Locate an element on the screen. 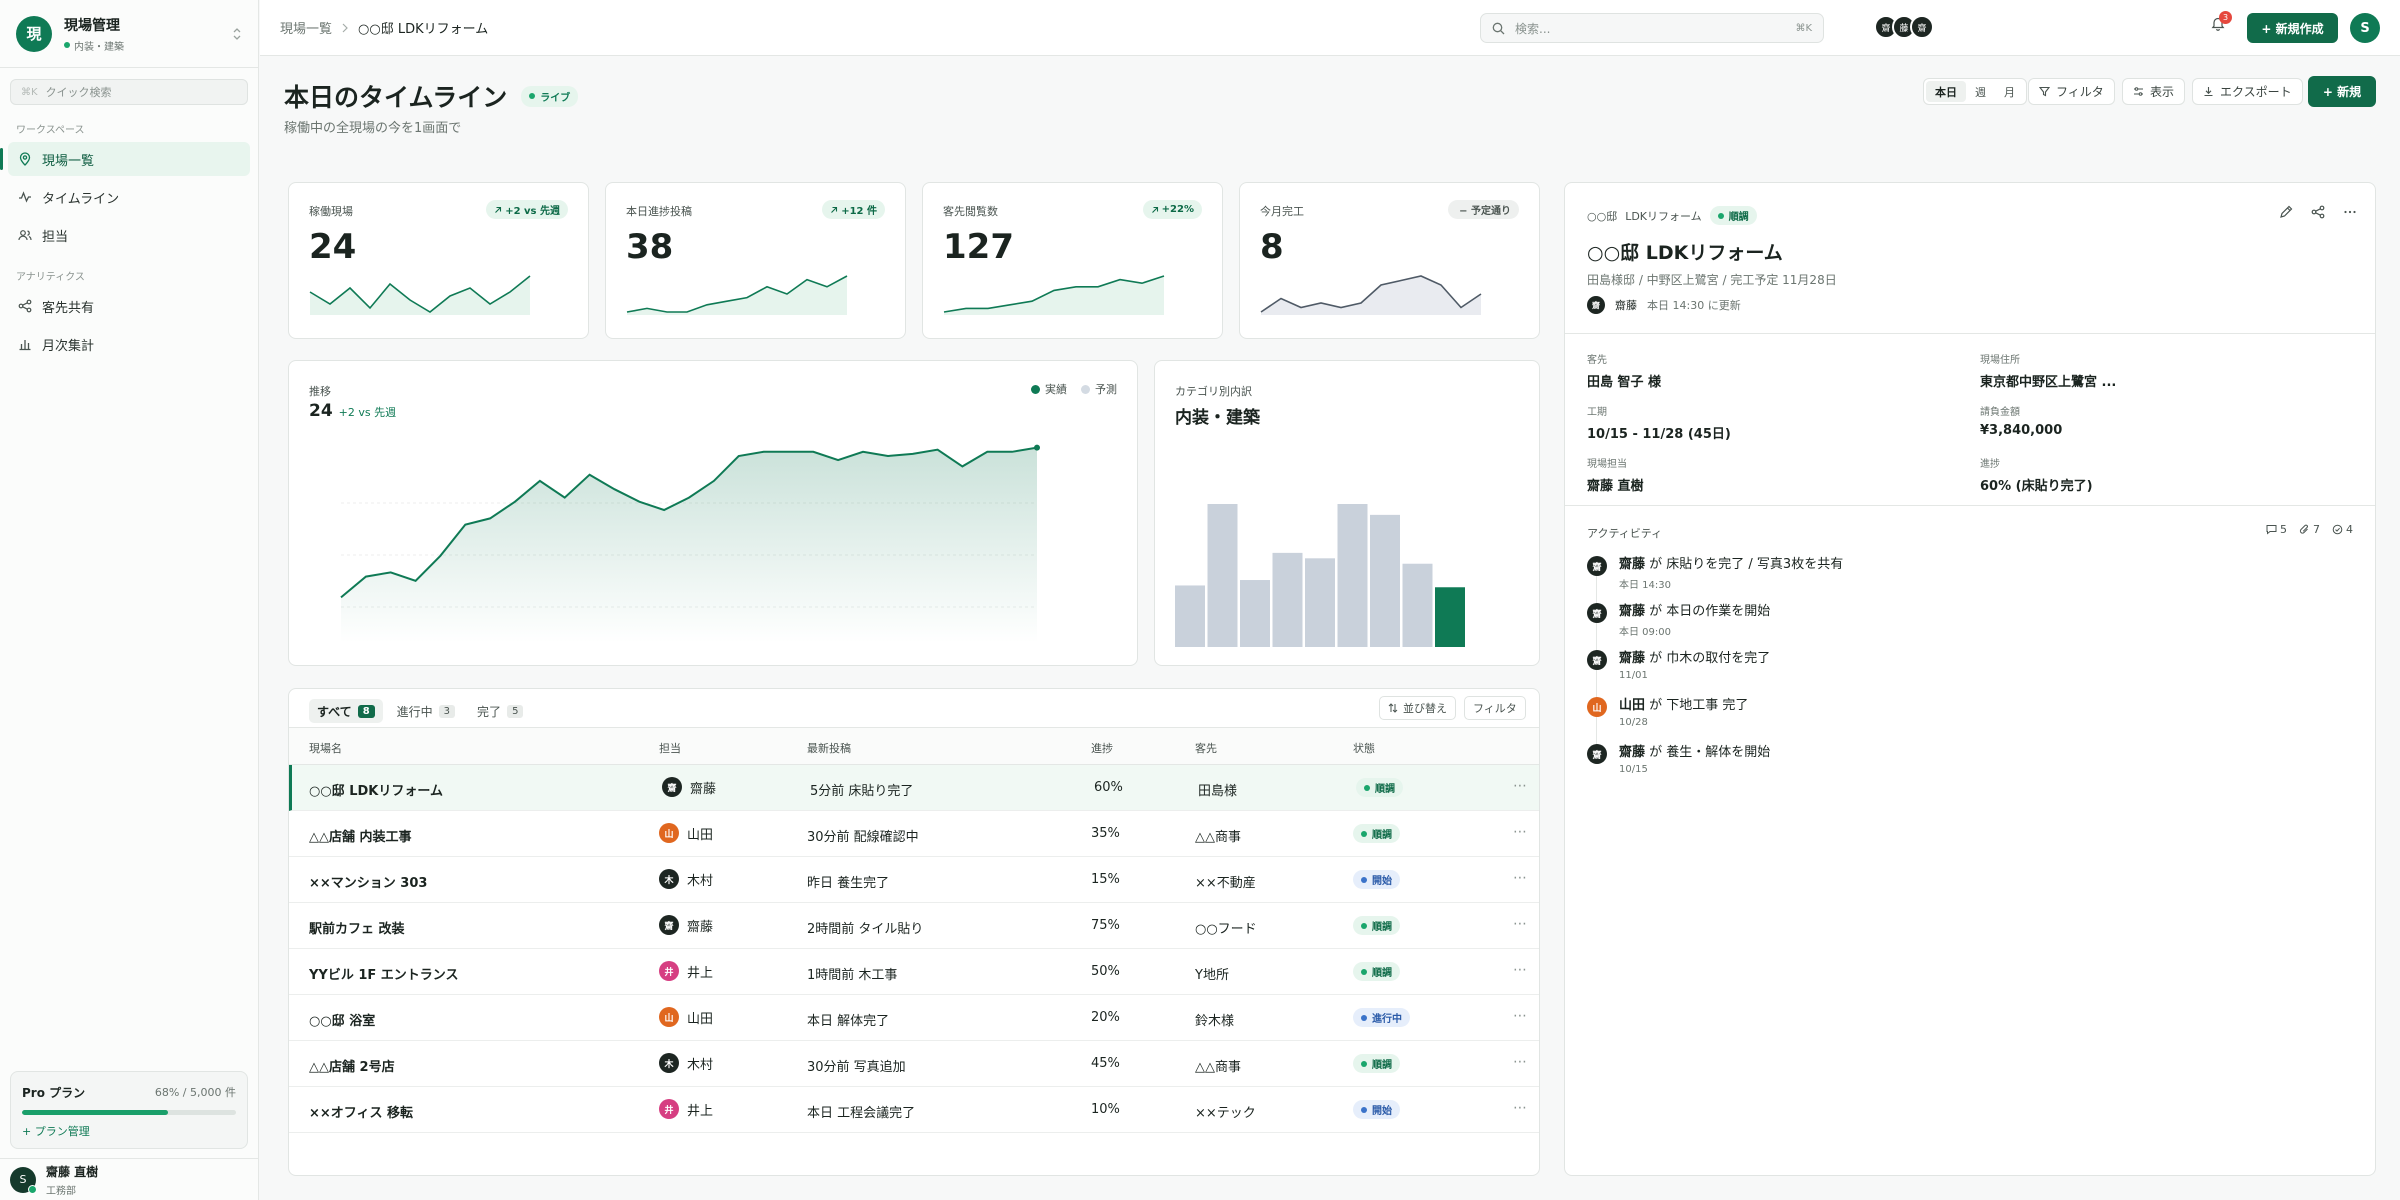 Image resolution: width=2400 pixels, height=1200 pixels. site-name: △△店舗 2号店 is located at coordinates (352, 1067).